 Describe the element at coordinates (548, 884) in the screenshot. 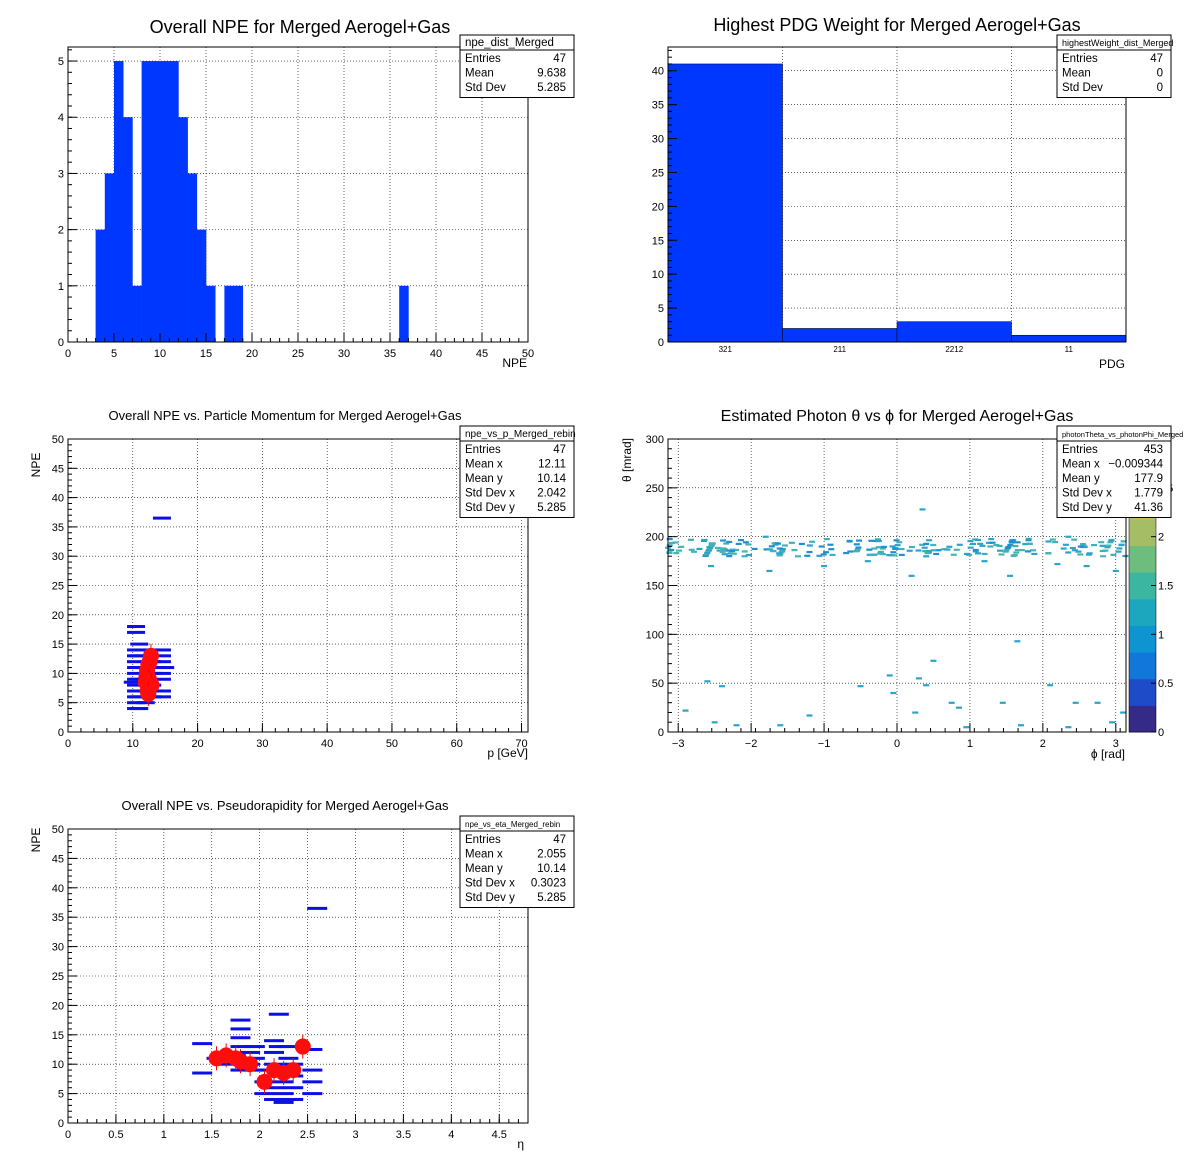

I see `stats-value: 0.3023` at that location.